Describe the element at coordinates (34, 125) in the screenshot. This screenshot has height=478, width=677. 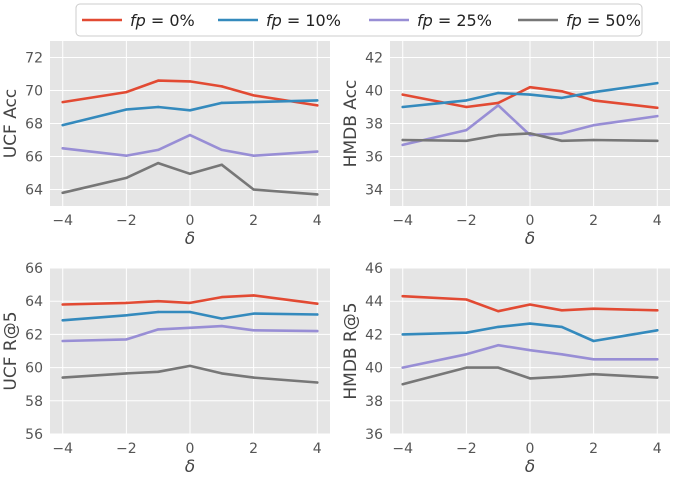
I see `y-tick-label: 68` at that location.